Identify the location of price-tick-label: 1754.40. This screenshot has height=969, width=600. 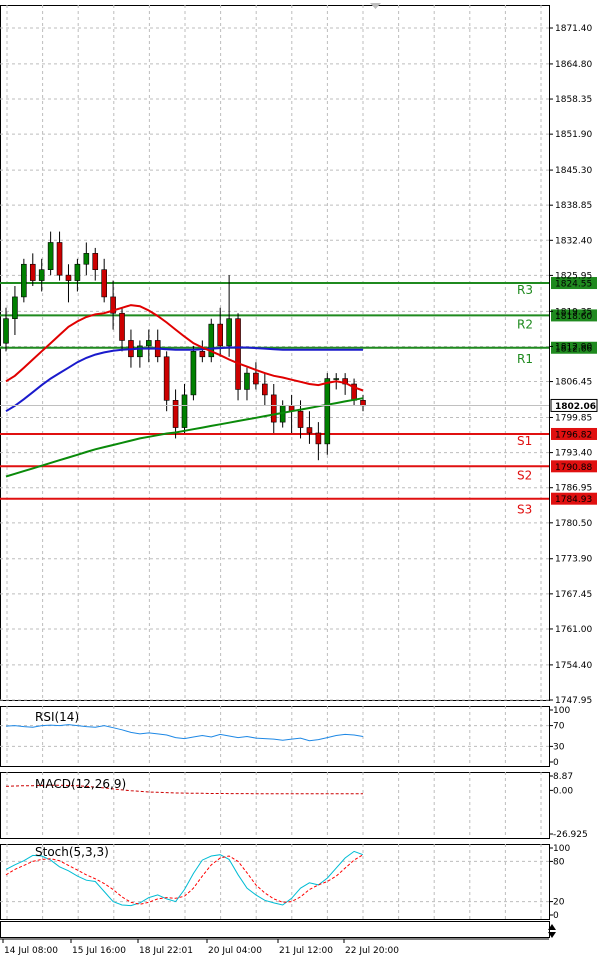
(573, 666).